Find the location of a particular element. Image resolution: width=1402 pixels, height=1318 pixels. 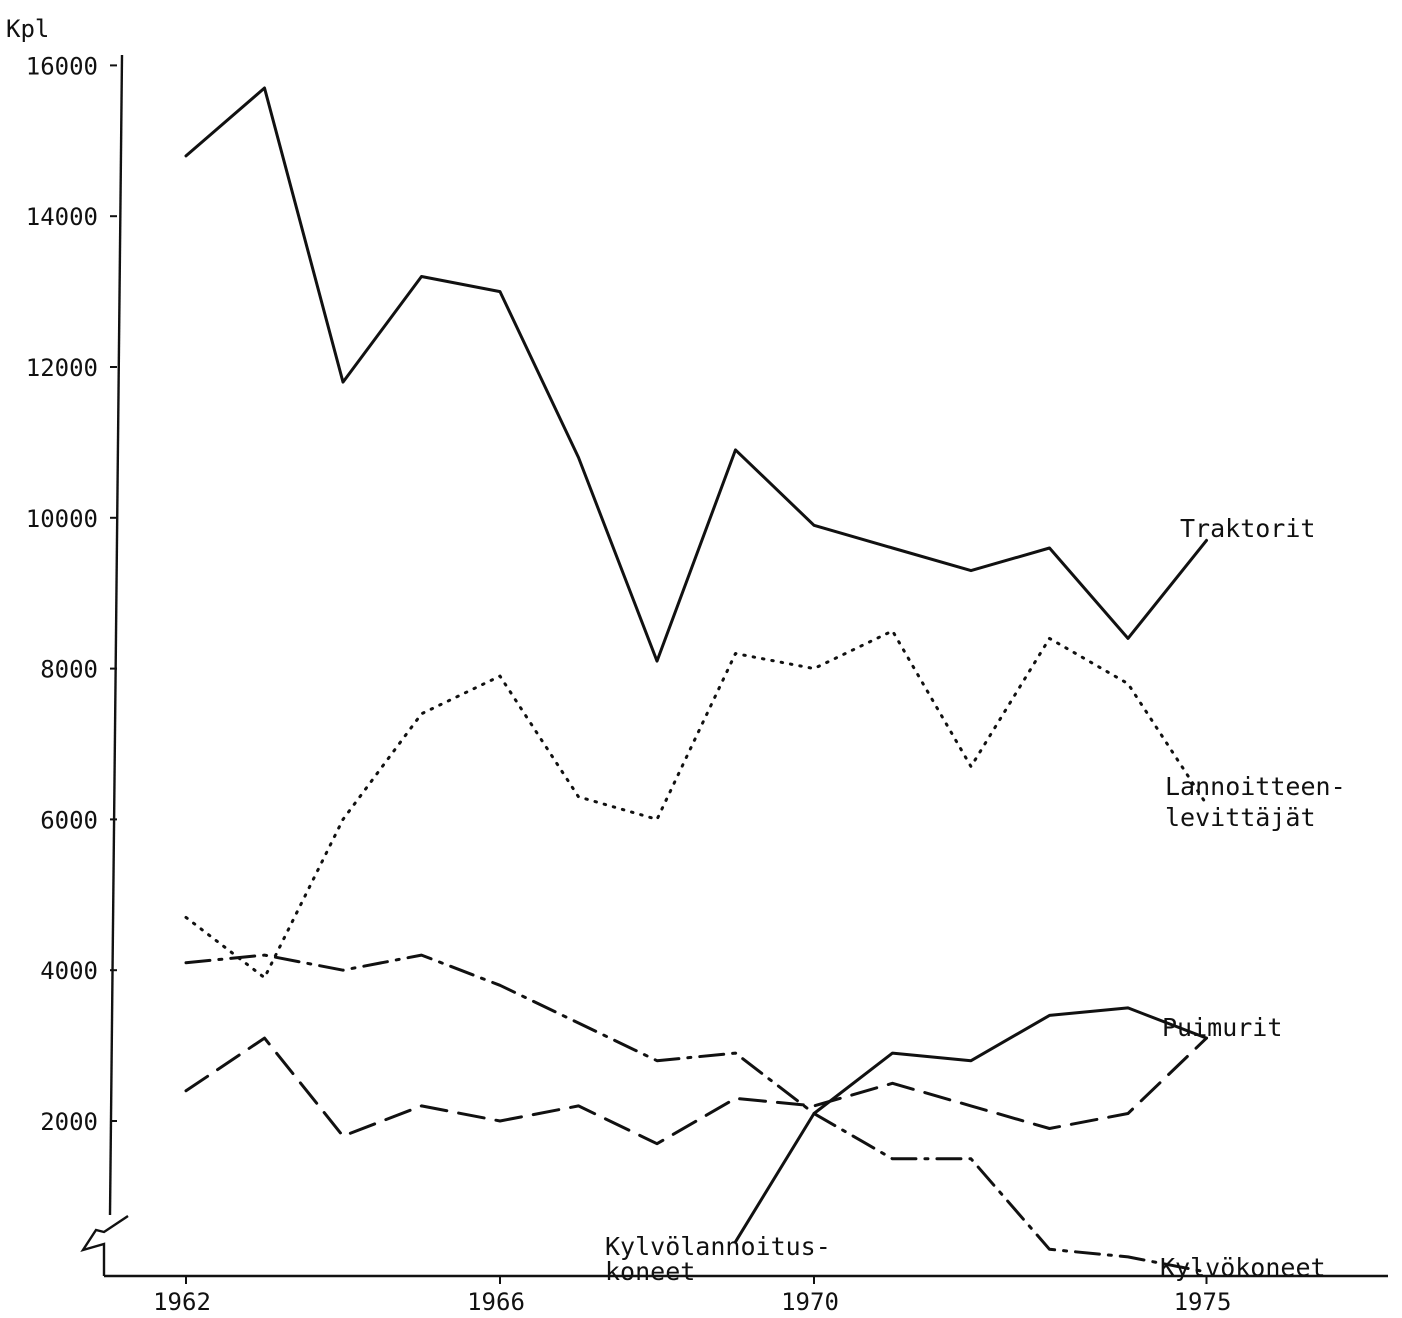

x-axis-ticks: 1962 1966 1970 1975 is located at coordinates (692, 1296).